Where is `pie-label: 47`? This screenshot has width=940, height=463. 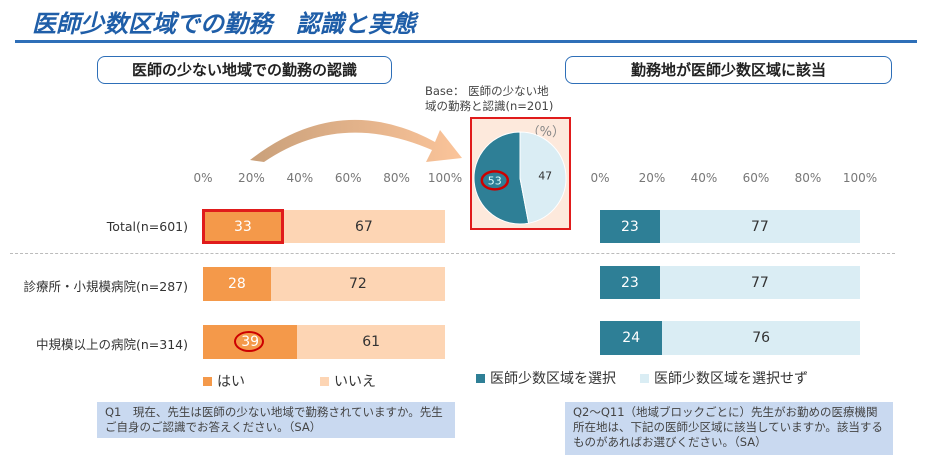 pie-label: 47 is located at coordinates (545, 176).